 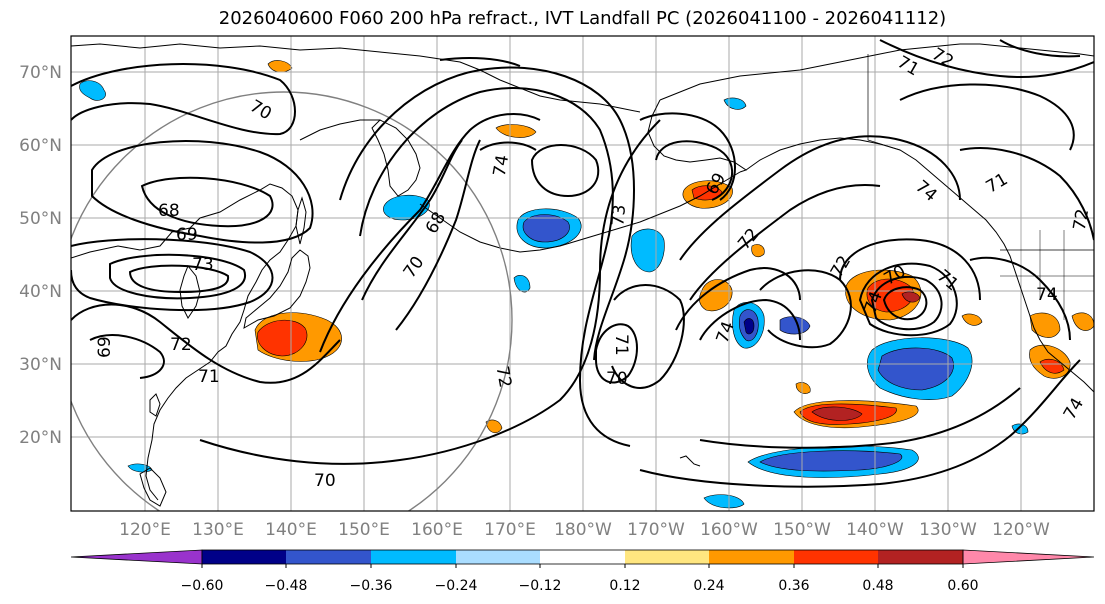 What do you see at coordinates (153, 487) in the screenshot?
I see `coast-philippines` at bounding box center [153, 487].